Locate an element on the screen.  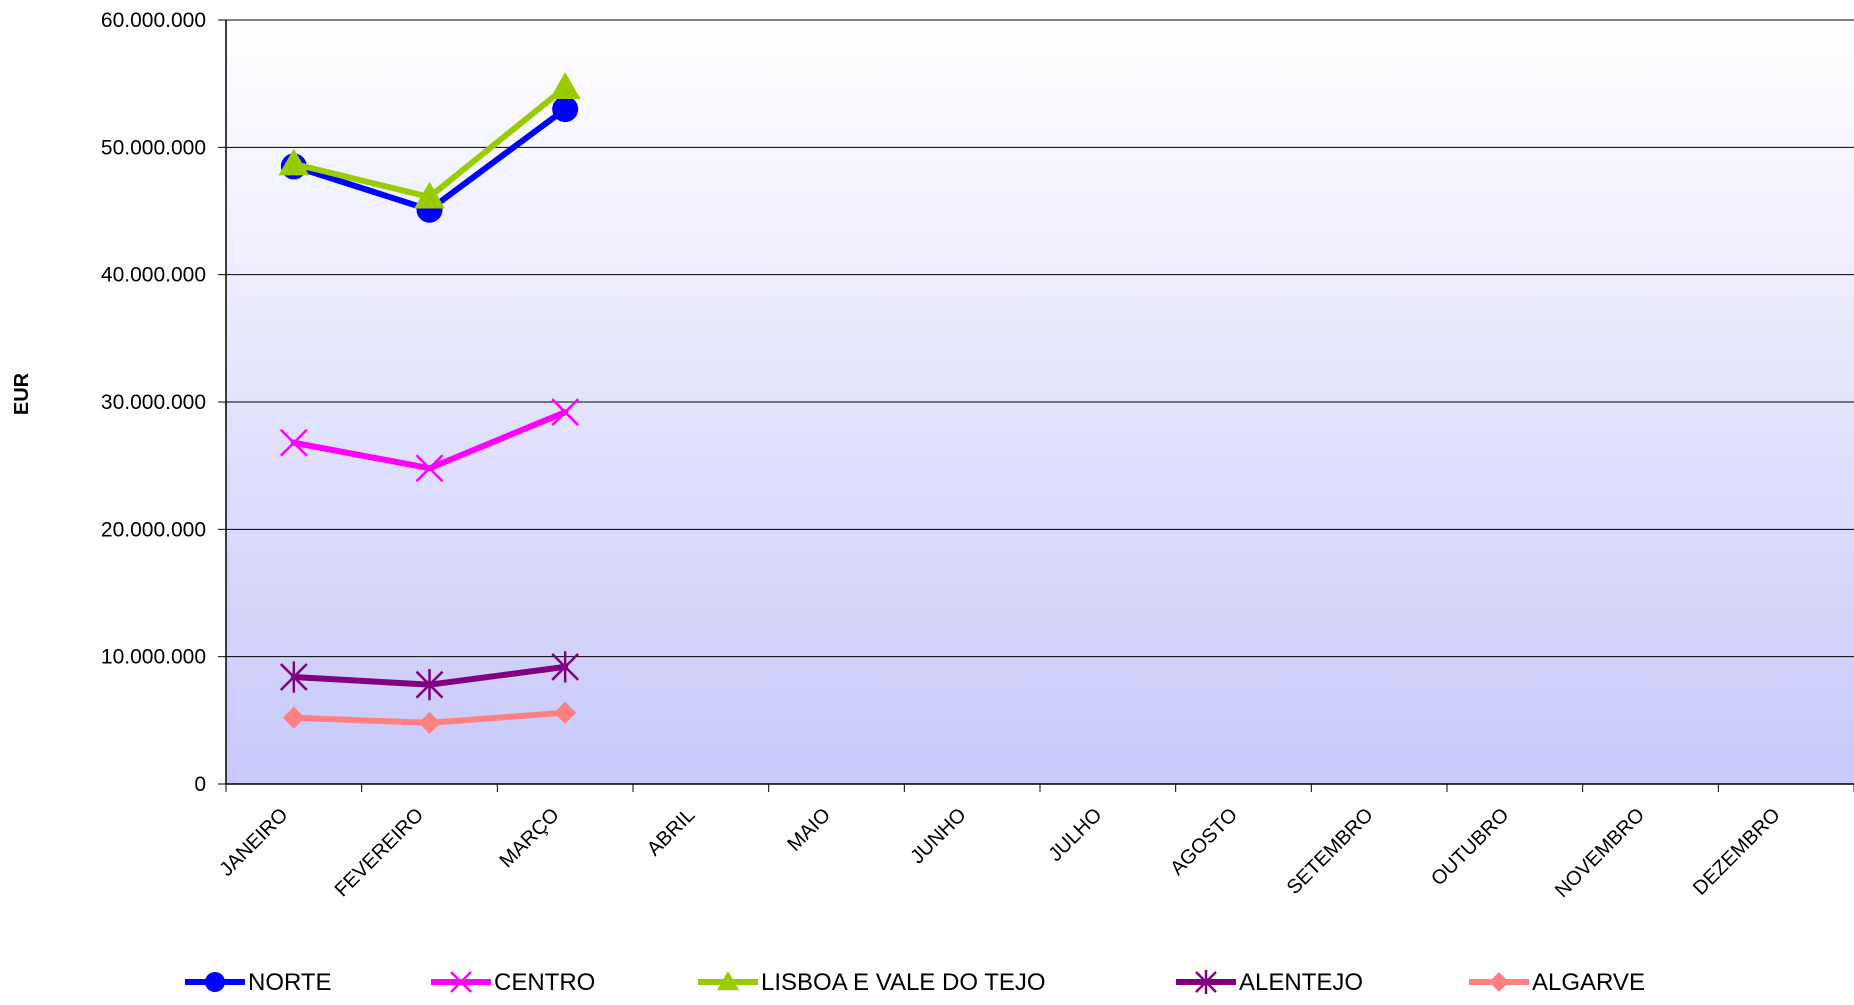
x-tick-label: JANEIRO is located at coordinates (254, 842).